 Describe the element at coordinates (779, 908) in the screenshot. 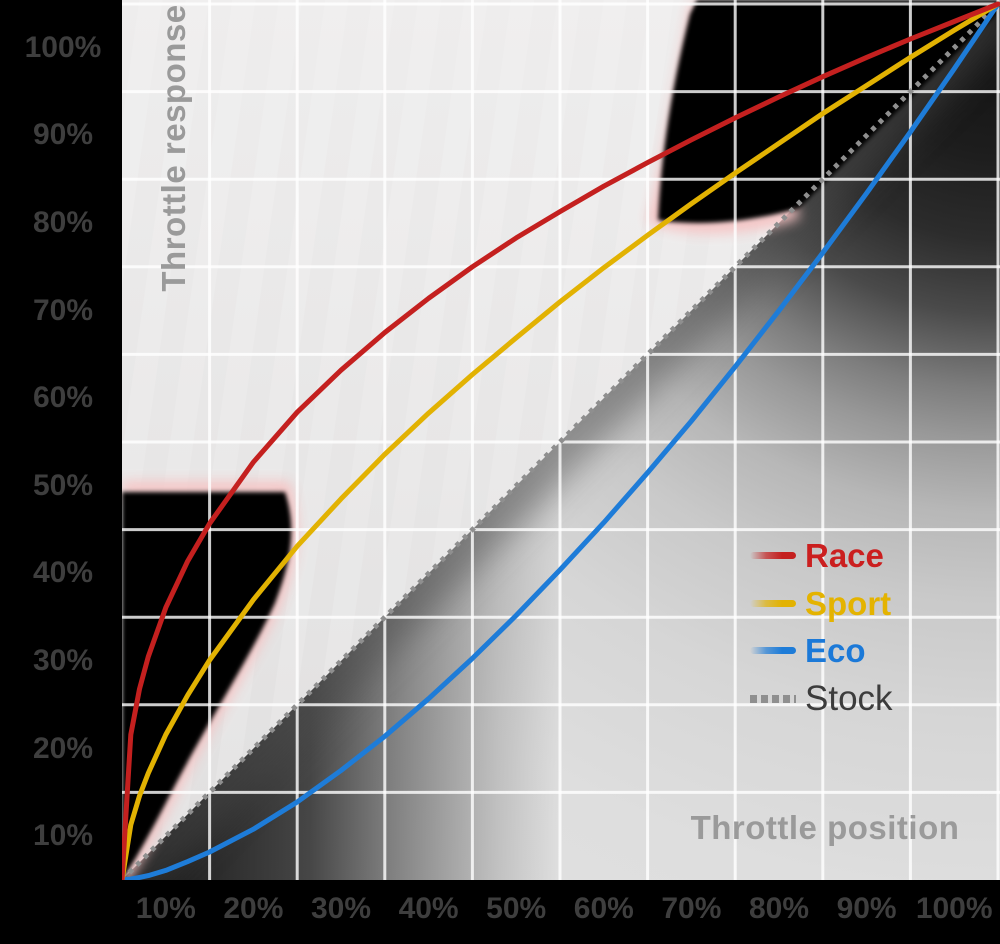

I see `x-tick-label: 80%` at that location.